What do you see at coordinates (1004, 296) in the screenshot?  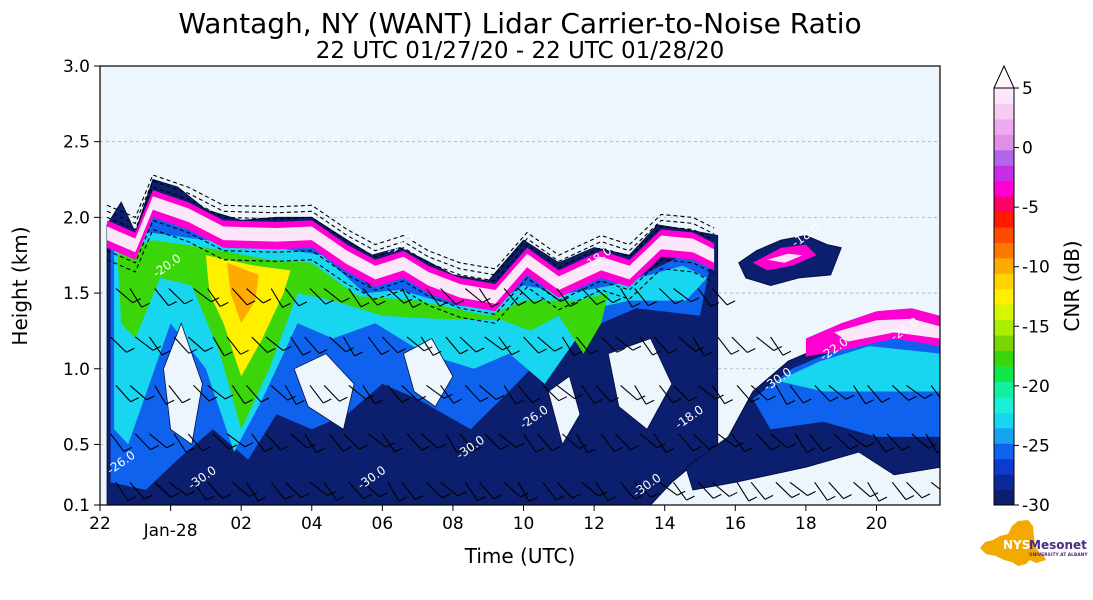 I see `colorbar-frame` at bounding box center [1004, 296].